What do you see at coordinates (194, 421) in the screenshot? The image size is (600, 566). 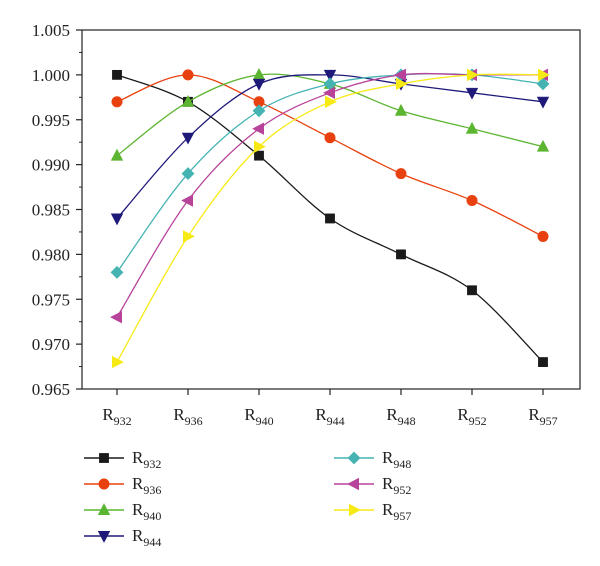 I see `x-tick-label-sub: 936` at bounding box center [194, 421].